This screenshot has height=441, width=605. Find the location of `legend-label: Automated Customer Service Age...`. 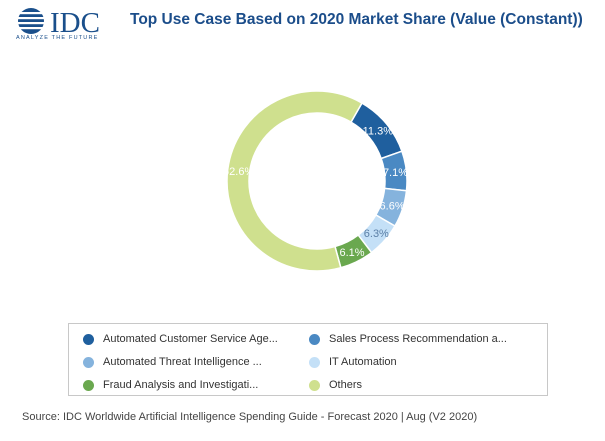

legend-label: Automated Customer Service Age... is located at coordinates (190, 339).